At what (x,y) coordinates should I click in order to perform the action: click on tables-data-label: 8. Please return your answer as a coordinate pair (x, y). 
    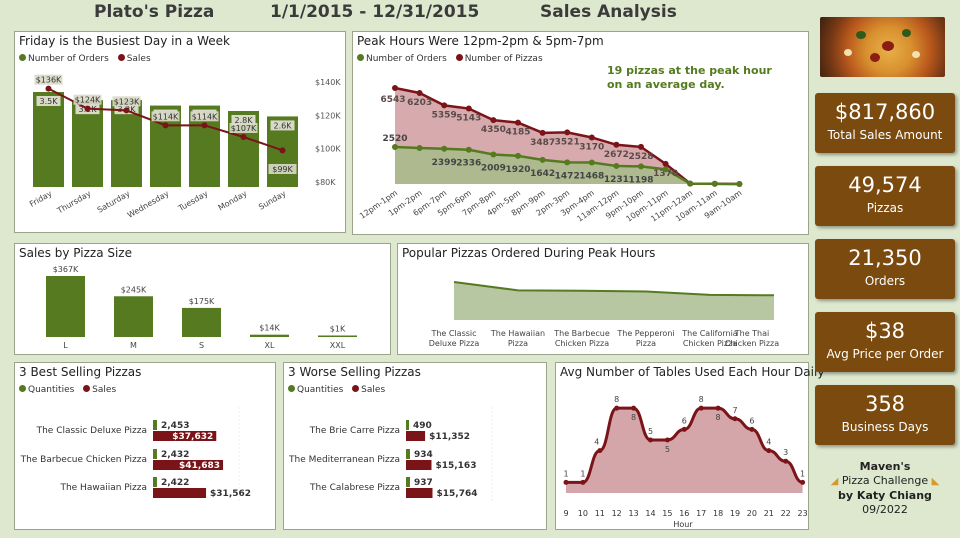
    Looking at the image, I should click on (633, 417).